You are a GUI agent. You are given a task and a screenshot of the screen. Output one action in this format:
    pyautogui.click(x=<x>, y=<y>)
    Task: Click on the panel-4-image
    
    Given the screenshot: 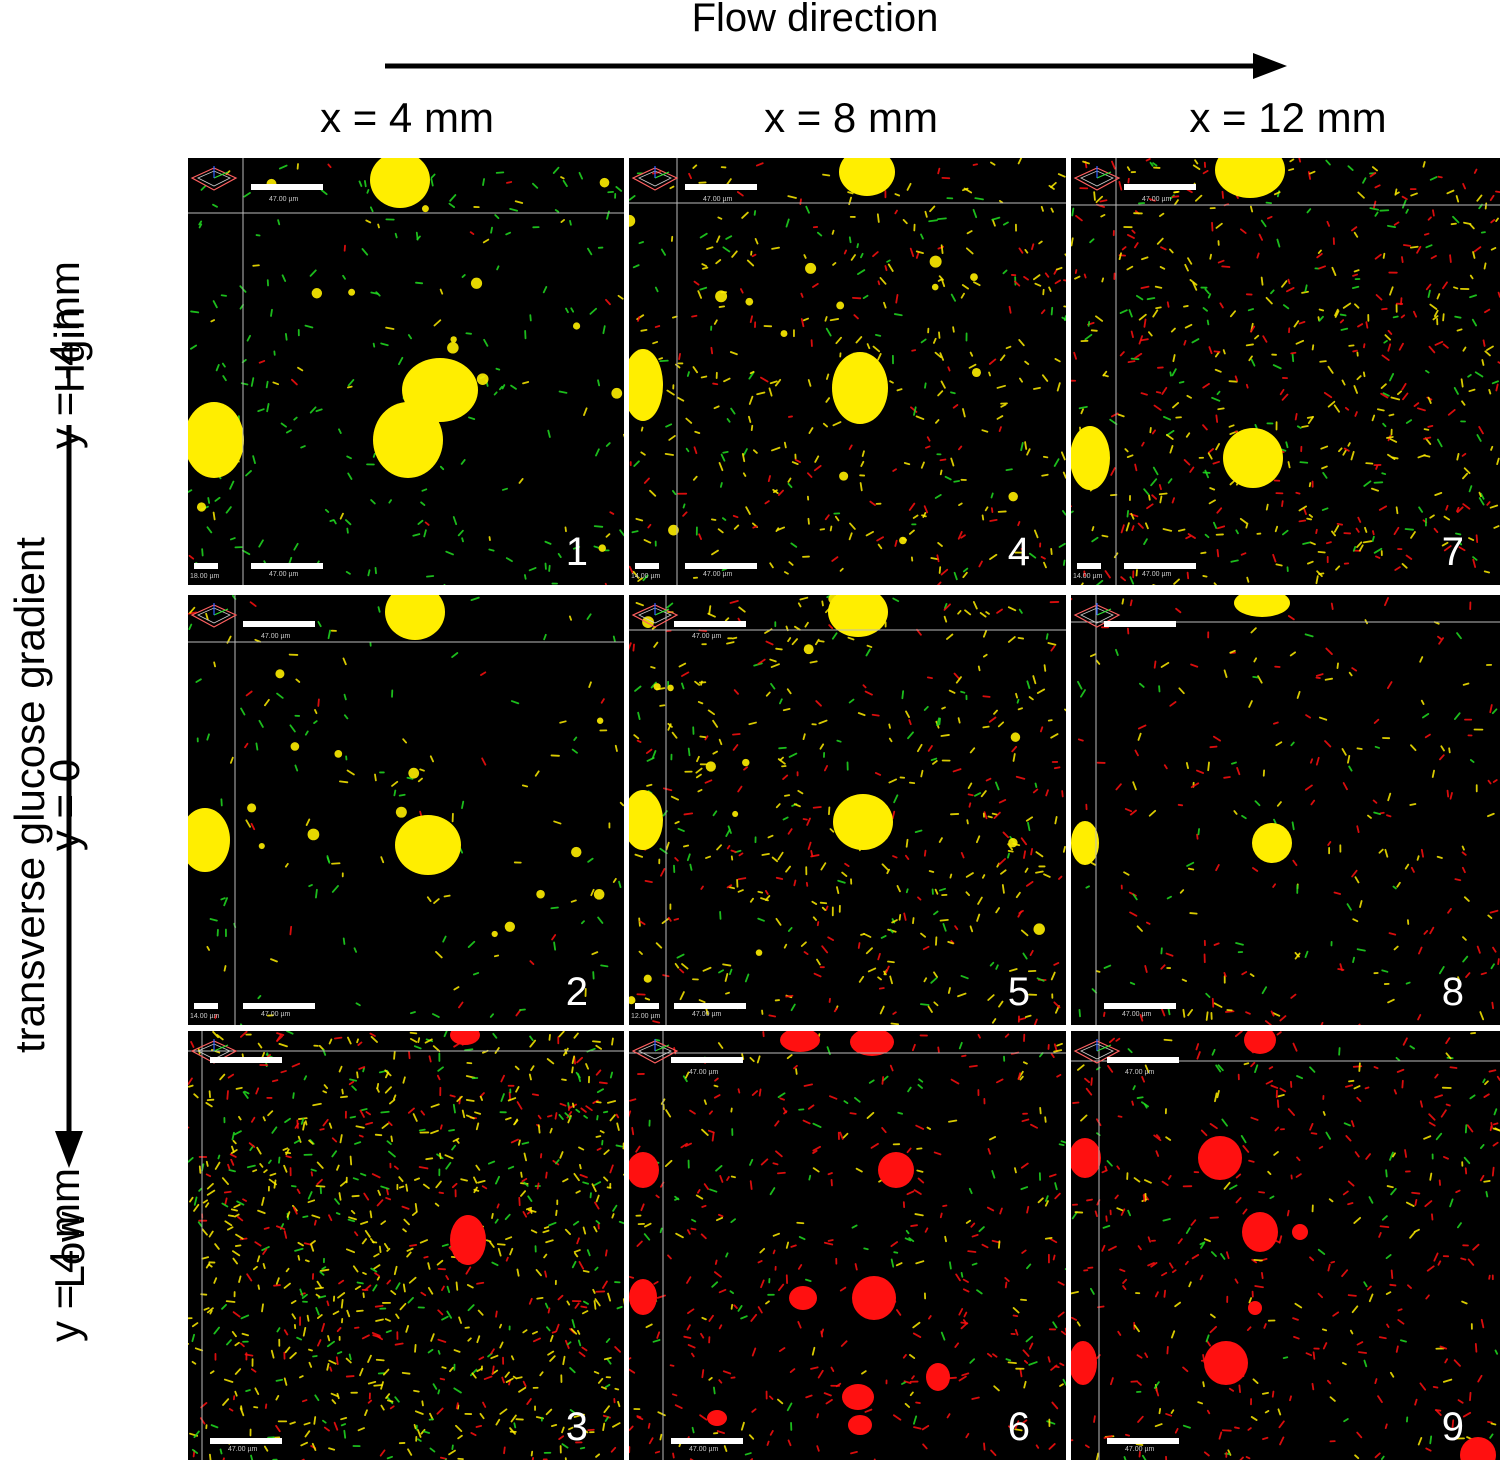 What is the action you would take?
    pyautogui.click(x=847, y=371)
    